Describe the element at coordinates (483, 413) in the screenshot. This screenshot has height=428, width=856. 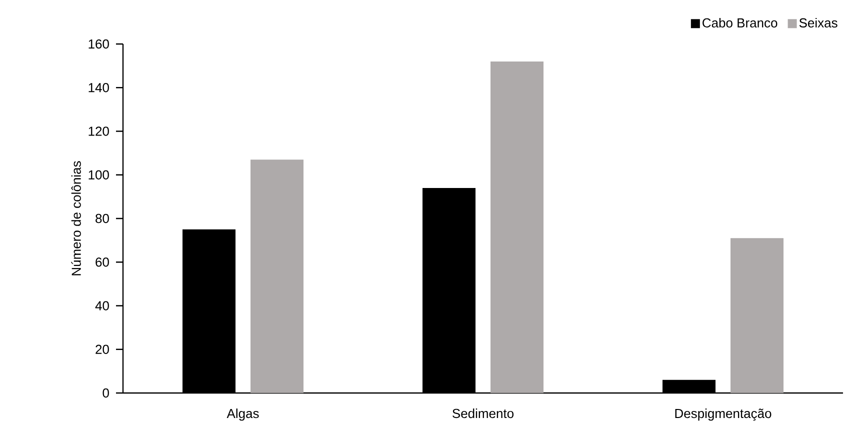
I see `x-tick-label: Sedimento` at that location.